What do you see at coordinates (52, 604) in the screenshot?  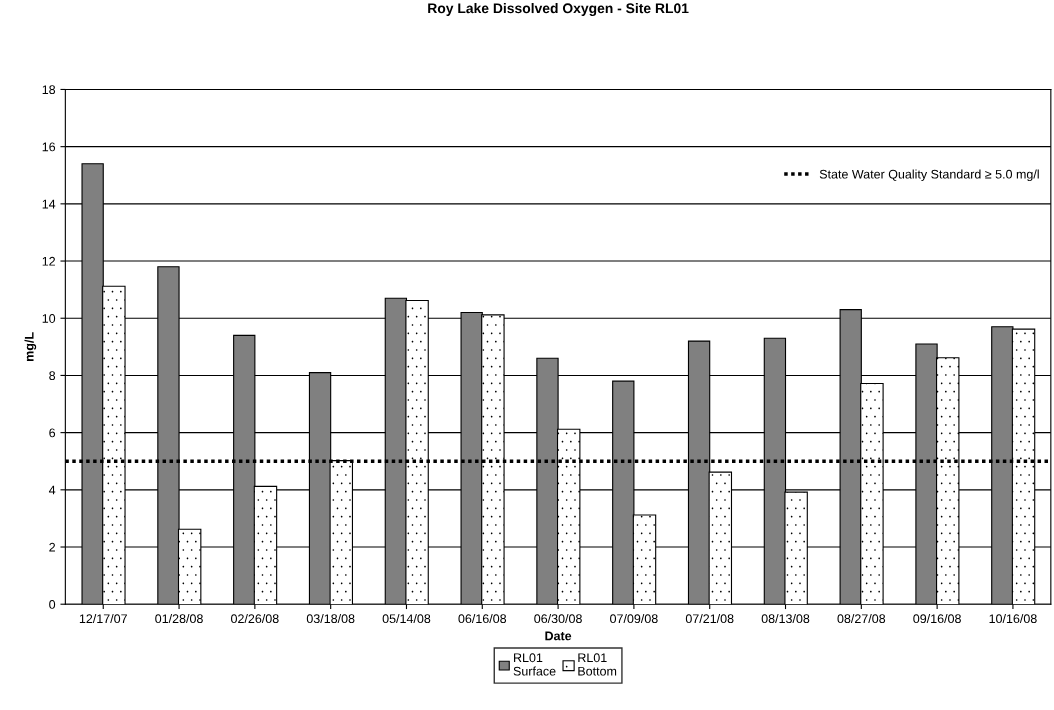 I see `y-tick-label: 0` at bounding box center [52, 604].